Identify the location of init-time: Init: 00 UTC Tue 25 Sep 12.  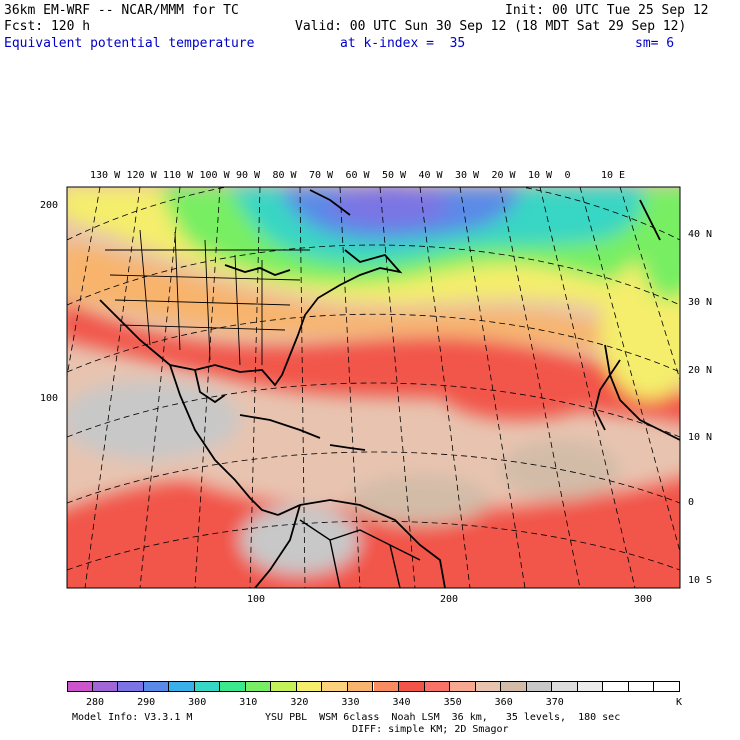
(607, 10).